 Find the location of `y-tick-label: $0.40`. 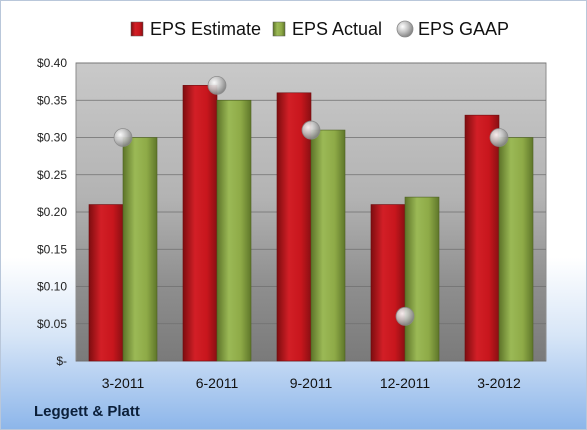

y-tick-label: $0.40 is located at coordinates (52, 63).